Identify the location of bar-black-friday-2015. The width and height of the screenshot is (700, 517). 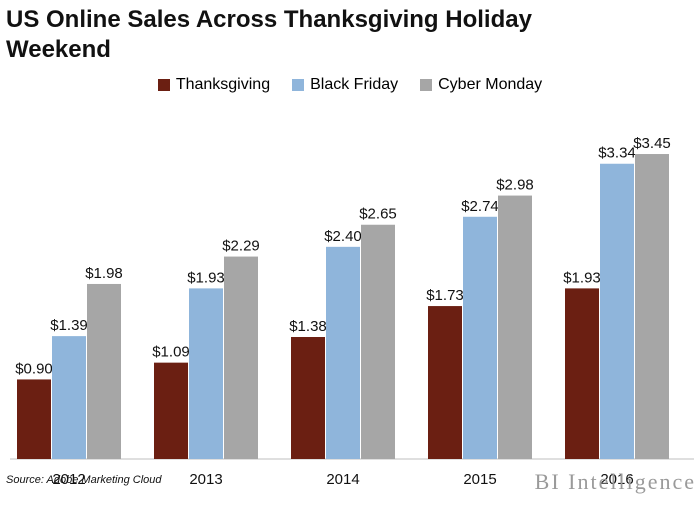
(480, 337).